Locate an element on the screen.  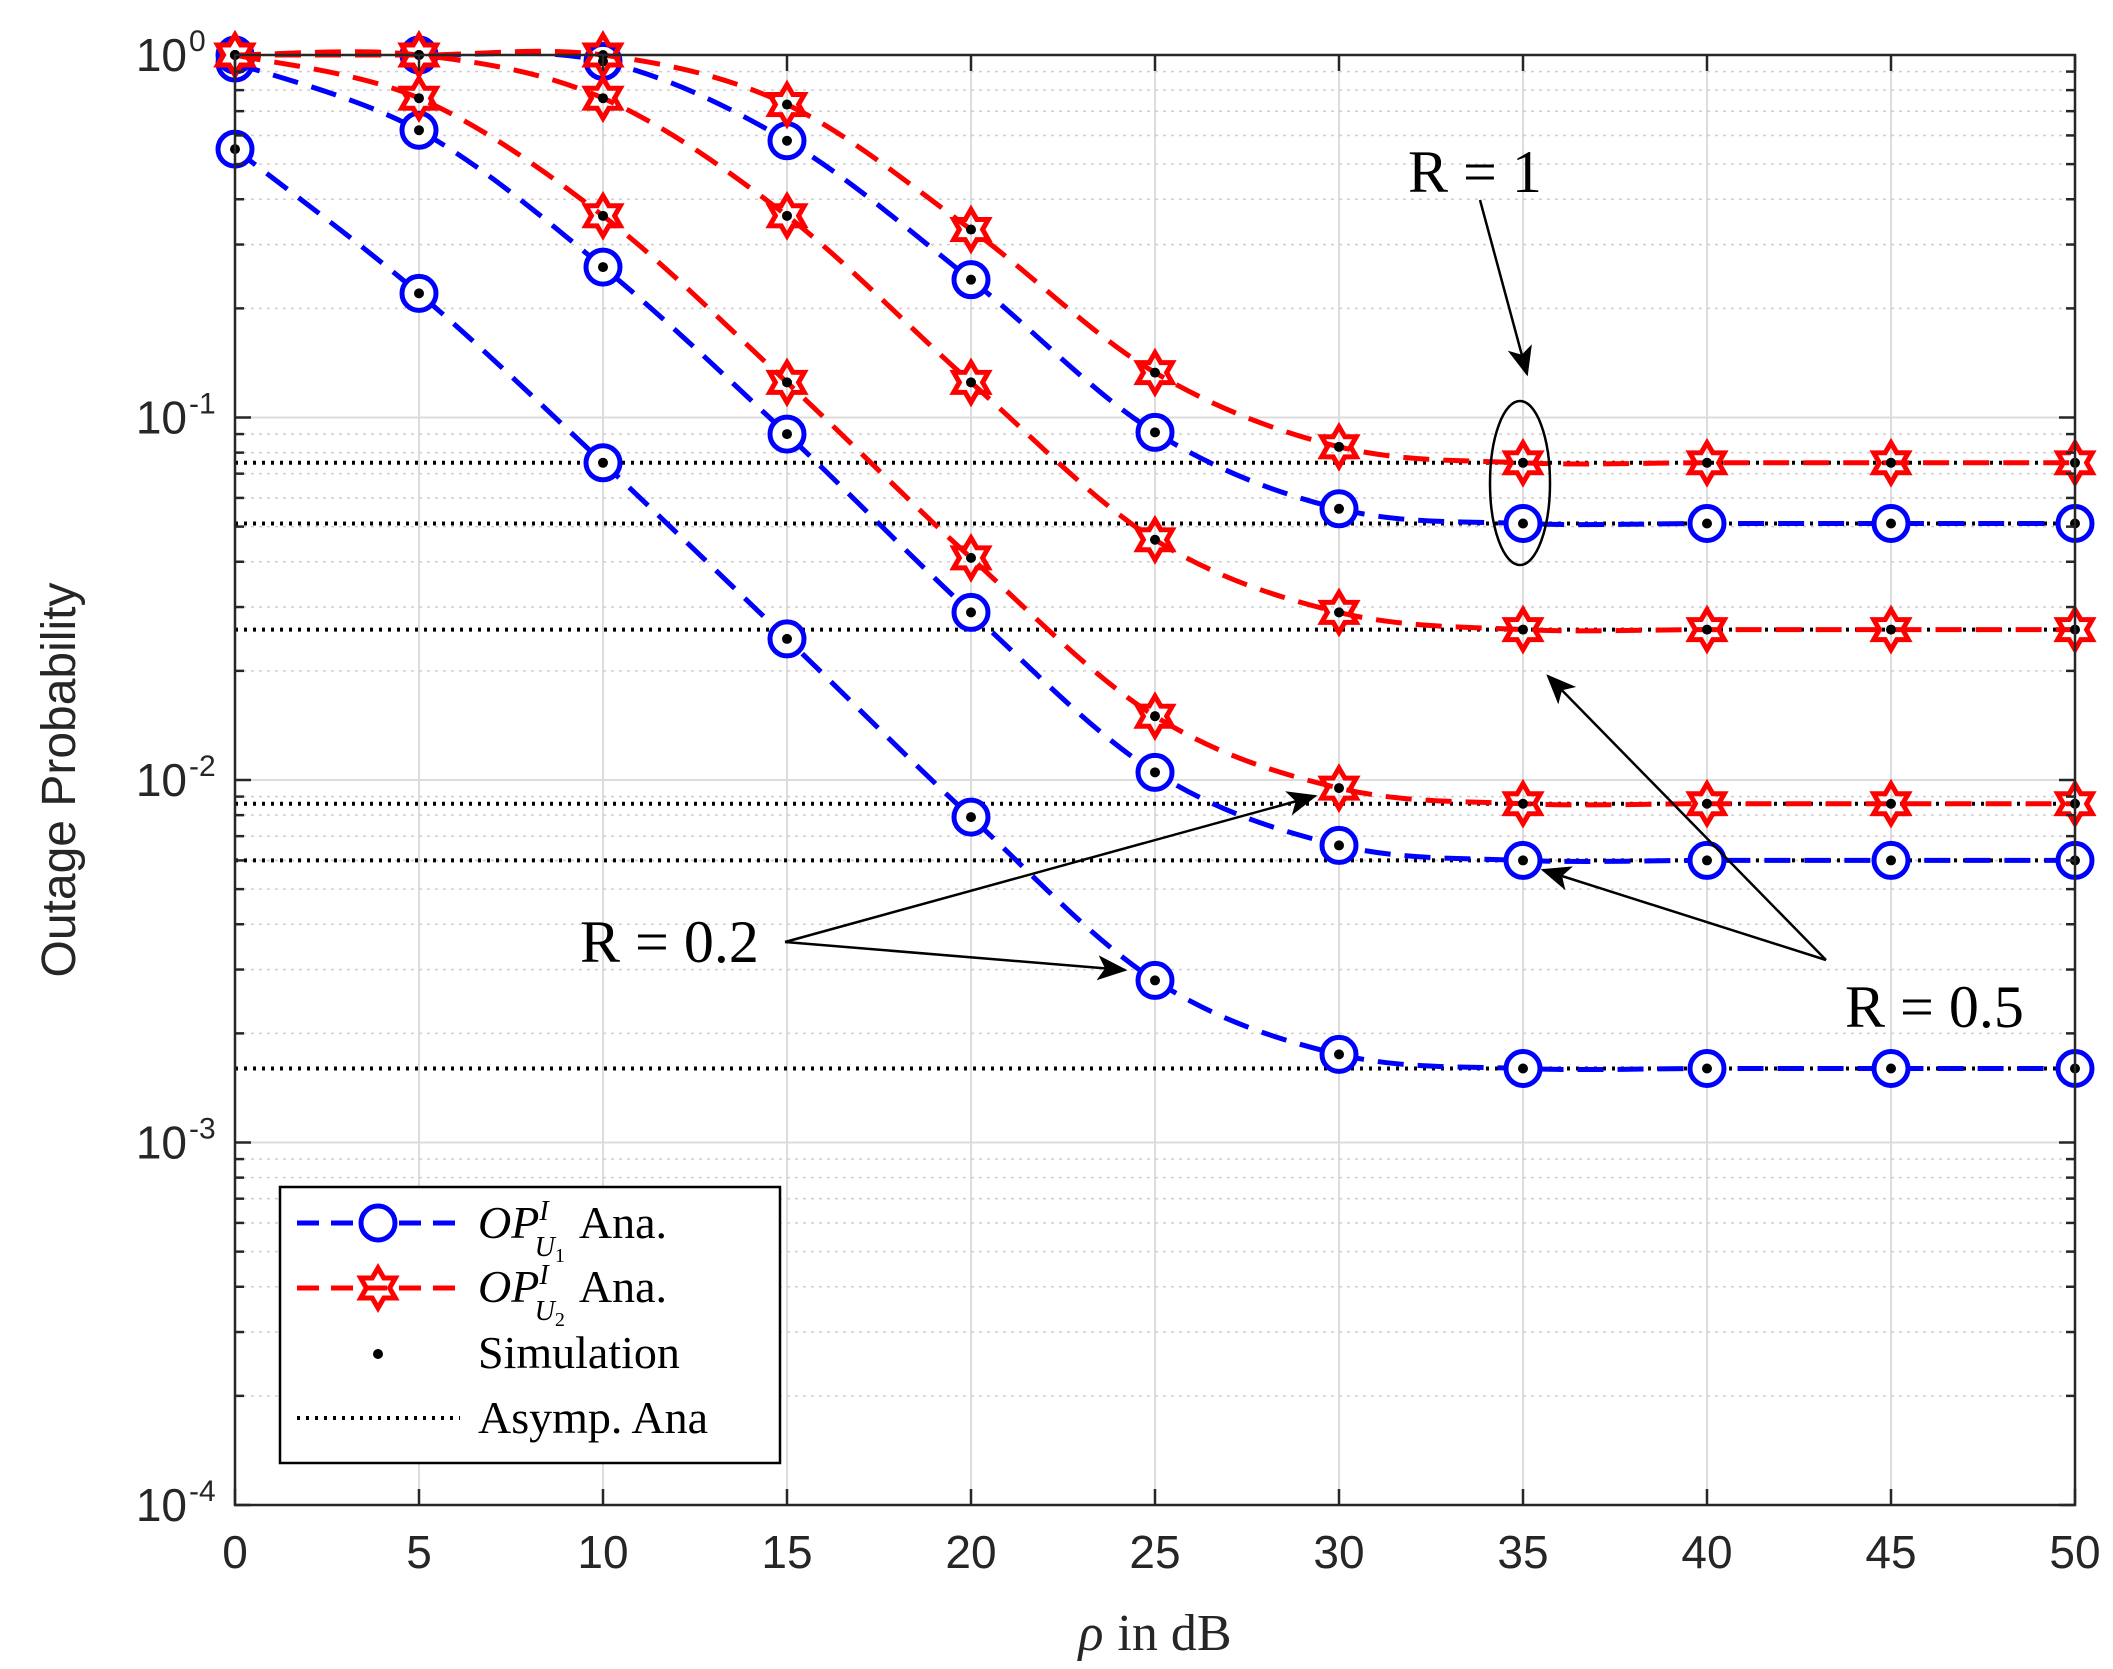
legend-u2-math: OP is located at coordinates (508, 1286).